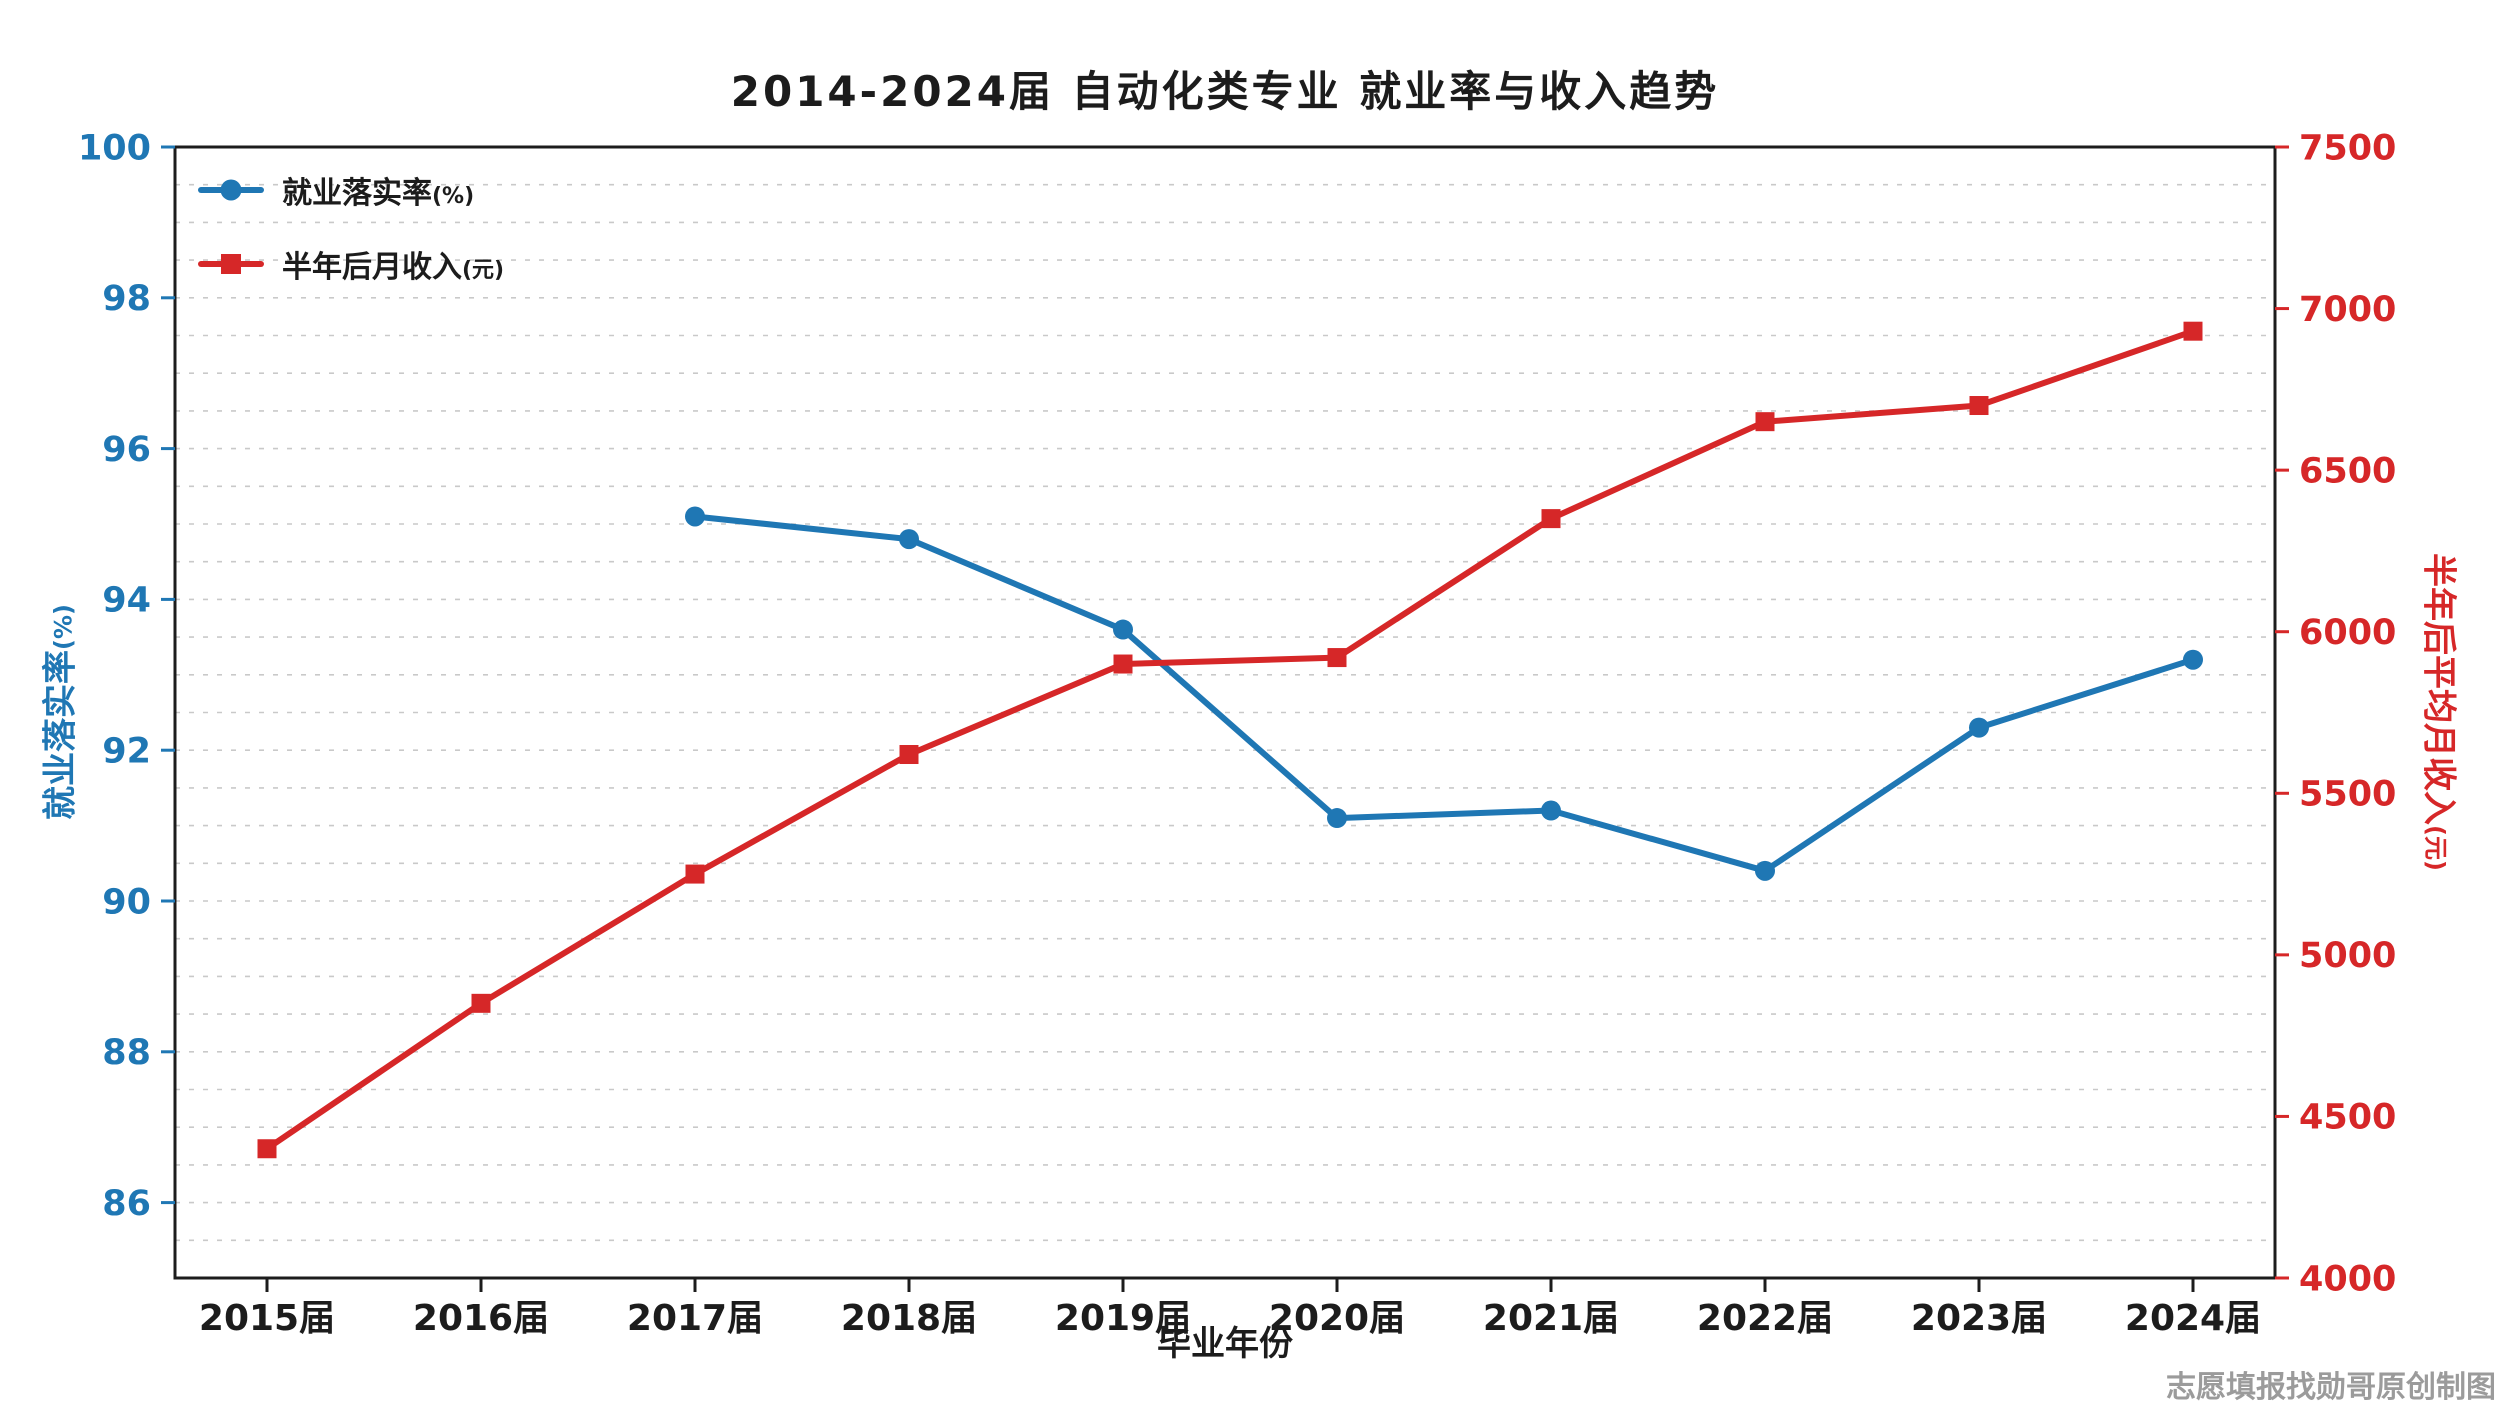 The width and height of the screenshot is (2520, 1416). What do you see at coordinates (2347, 471) in the screenshot?
I see `right-tick-label: 6500` at bounding box center [2347, 471].